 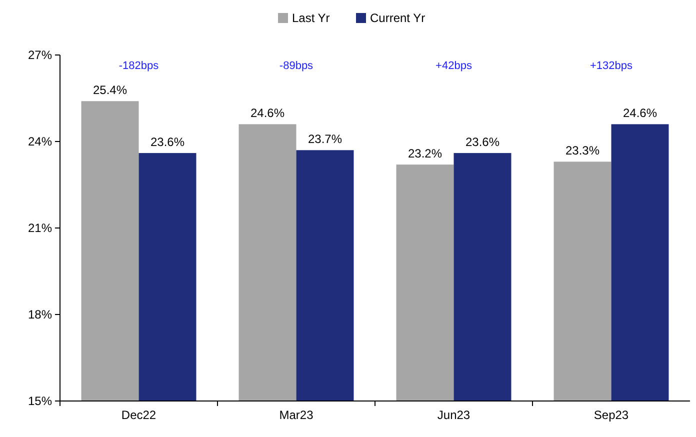 I want to click on annotation: -89bps, so click(x=296, y=66).